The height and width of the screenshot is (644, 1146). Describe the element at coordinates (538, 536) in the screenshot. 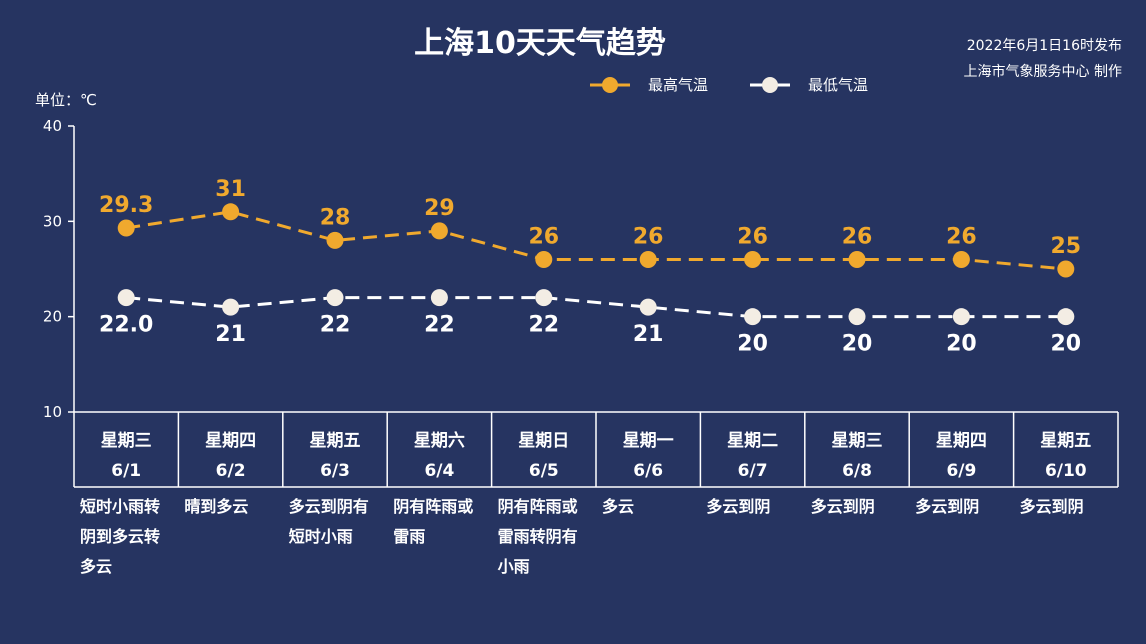

I see `weather-description: 雷雨转阴有` at that location.